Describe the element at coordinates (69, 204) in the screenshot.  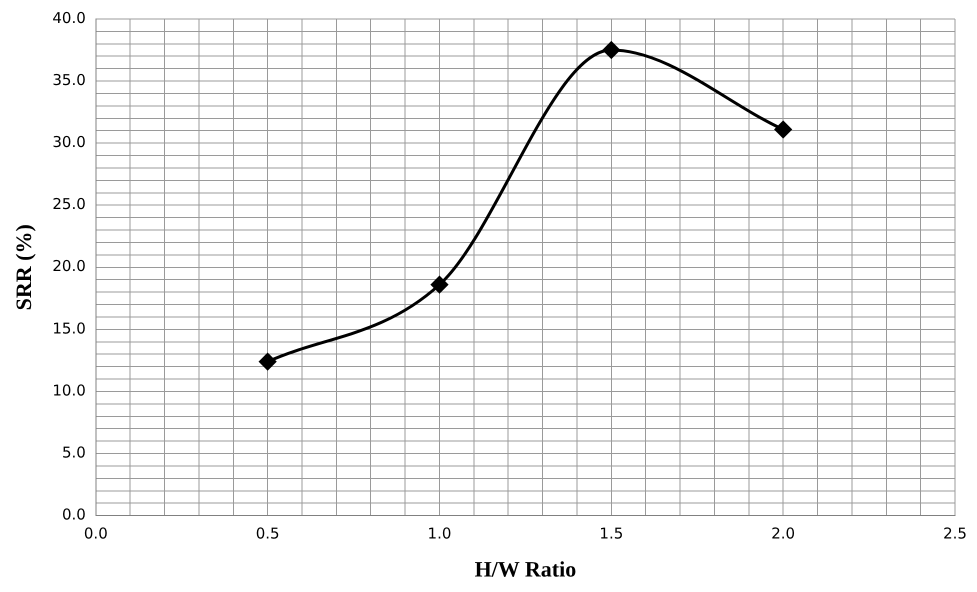
I see `y-tick-label: 25.0` at that location.